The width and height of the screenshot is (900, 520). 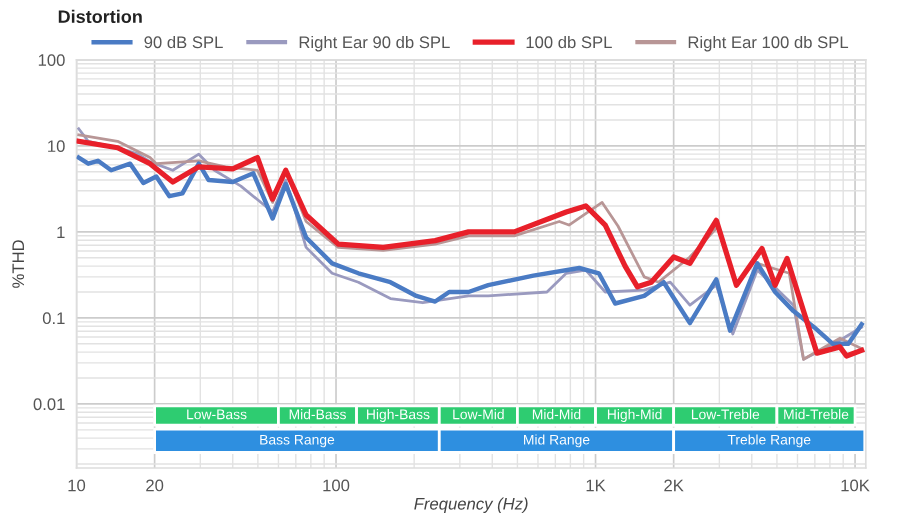 What do you see at coordinates (569, 42) in the screenshot?
I see `legend-label: 100 db SPL` at bounding box center [569, 42].